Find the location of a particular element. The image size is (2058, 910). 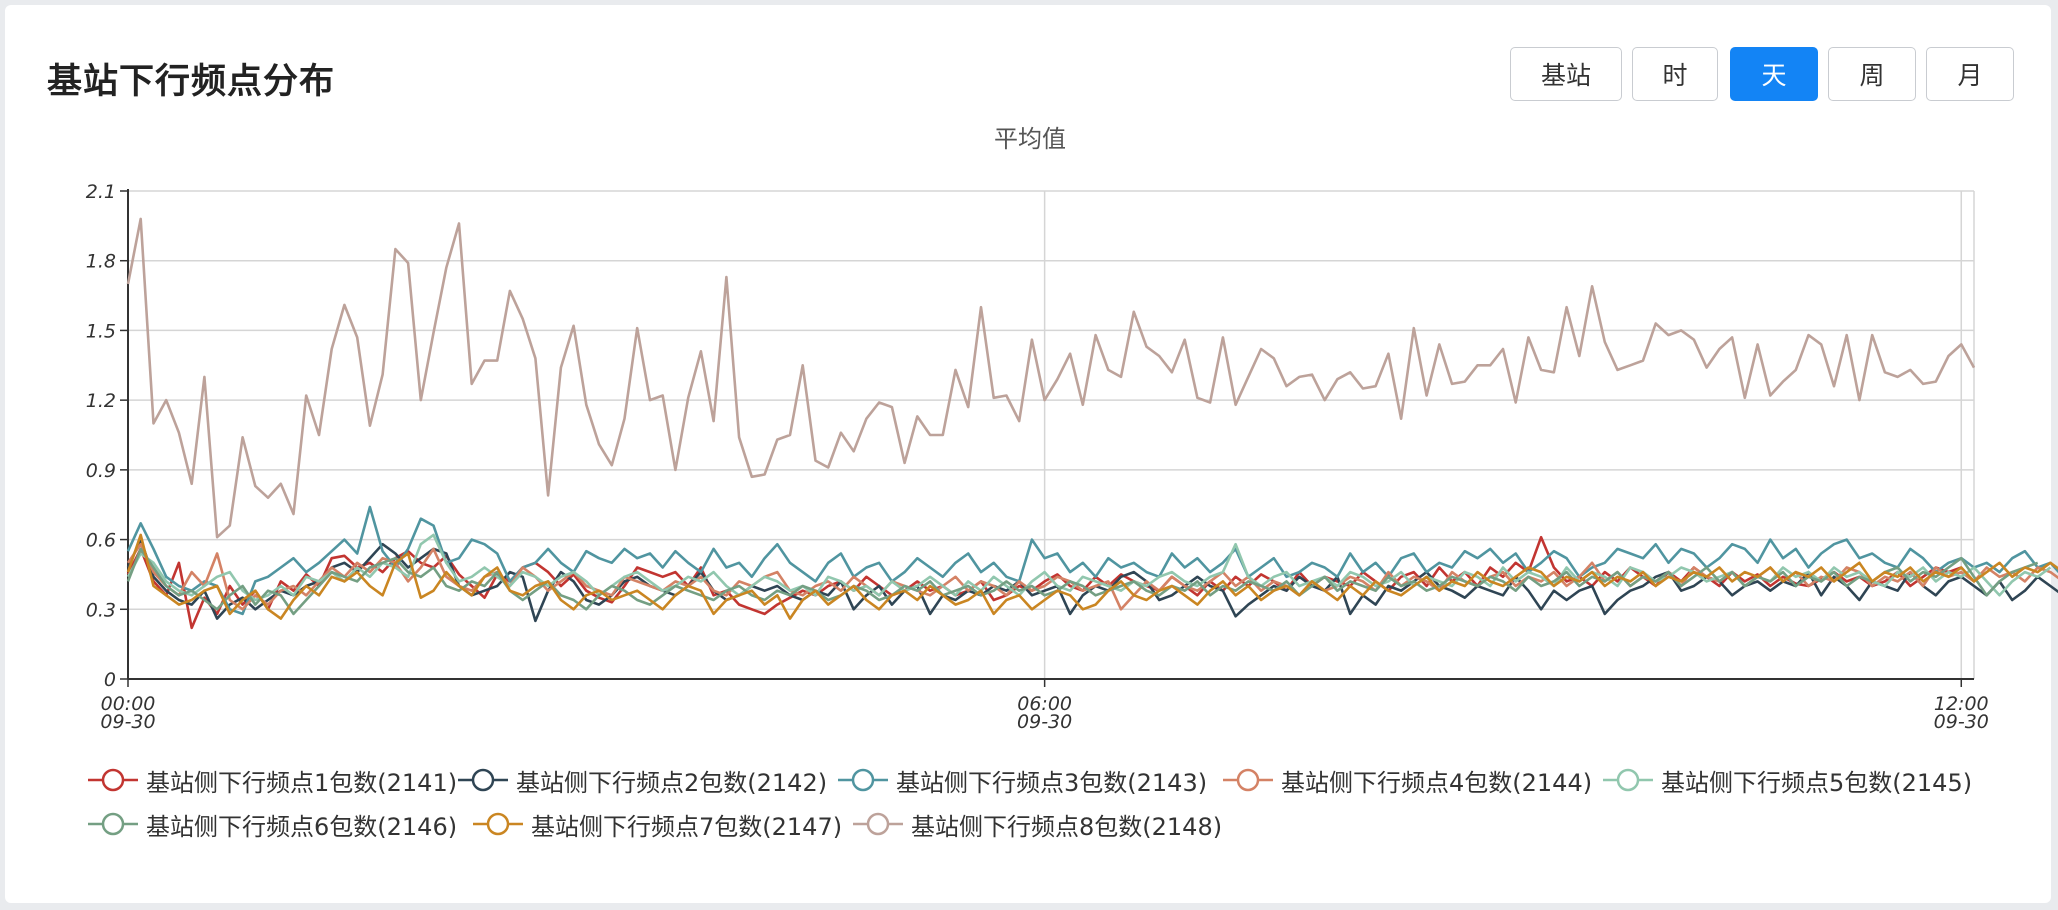

chart-title: 平均值 is located at coordinates (1030, 139).